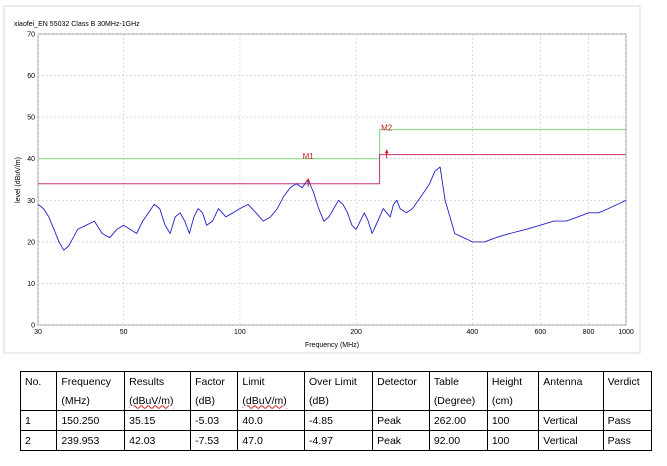 The width and height of the screenshot is (667, 466). I want to click on table-cell: -4.85, so click(338, 420).